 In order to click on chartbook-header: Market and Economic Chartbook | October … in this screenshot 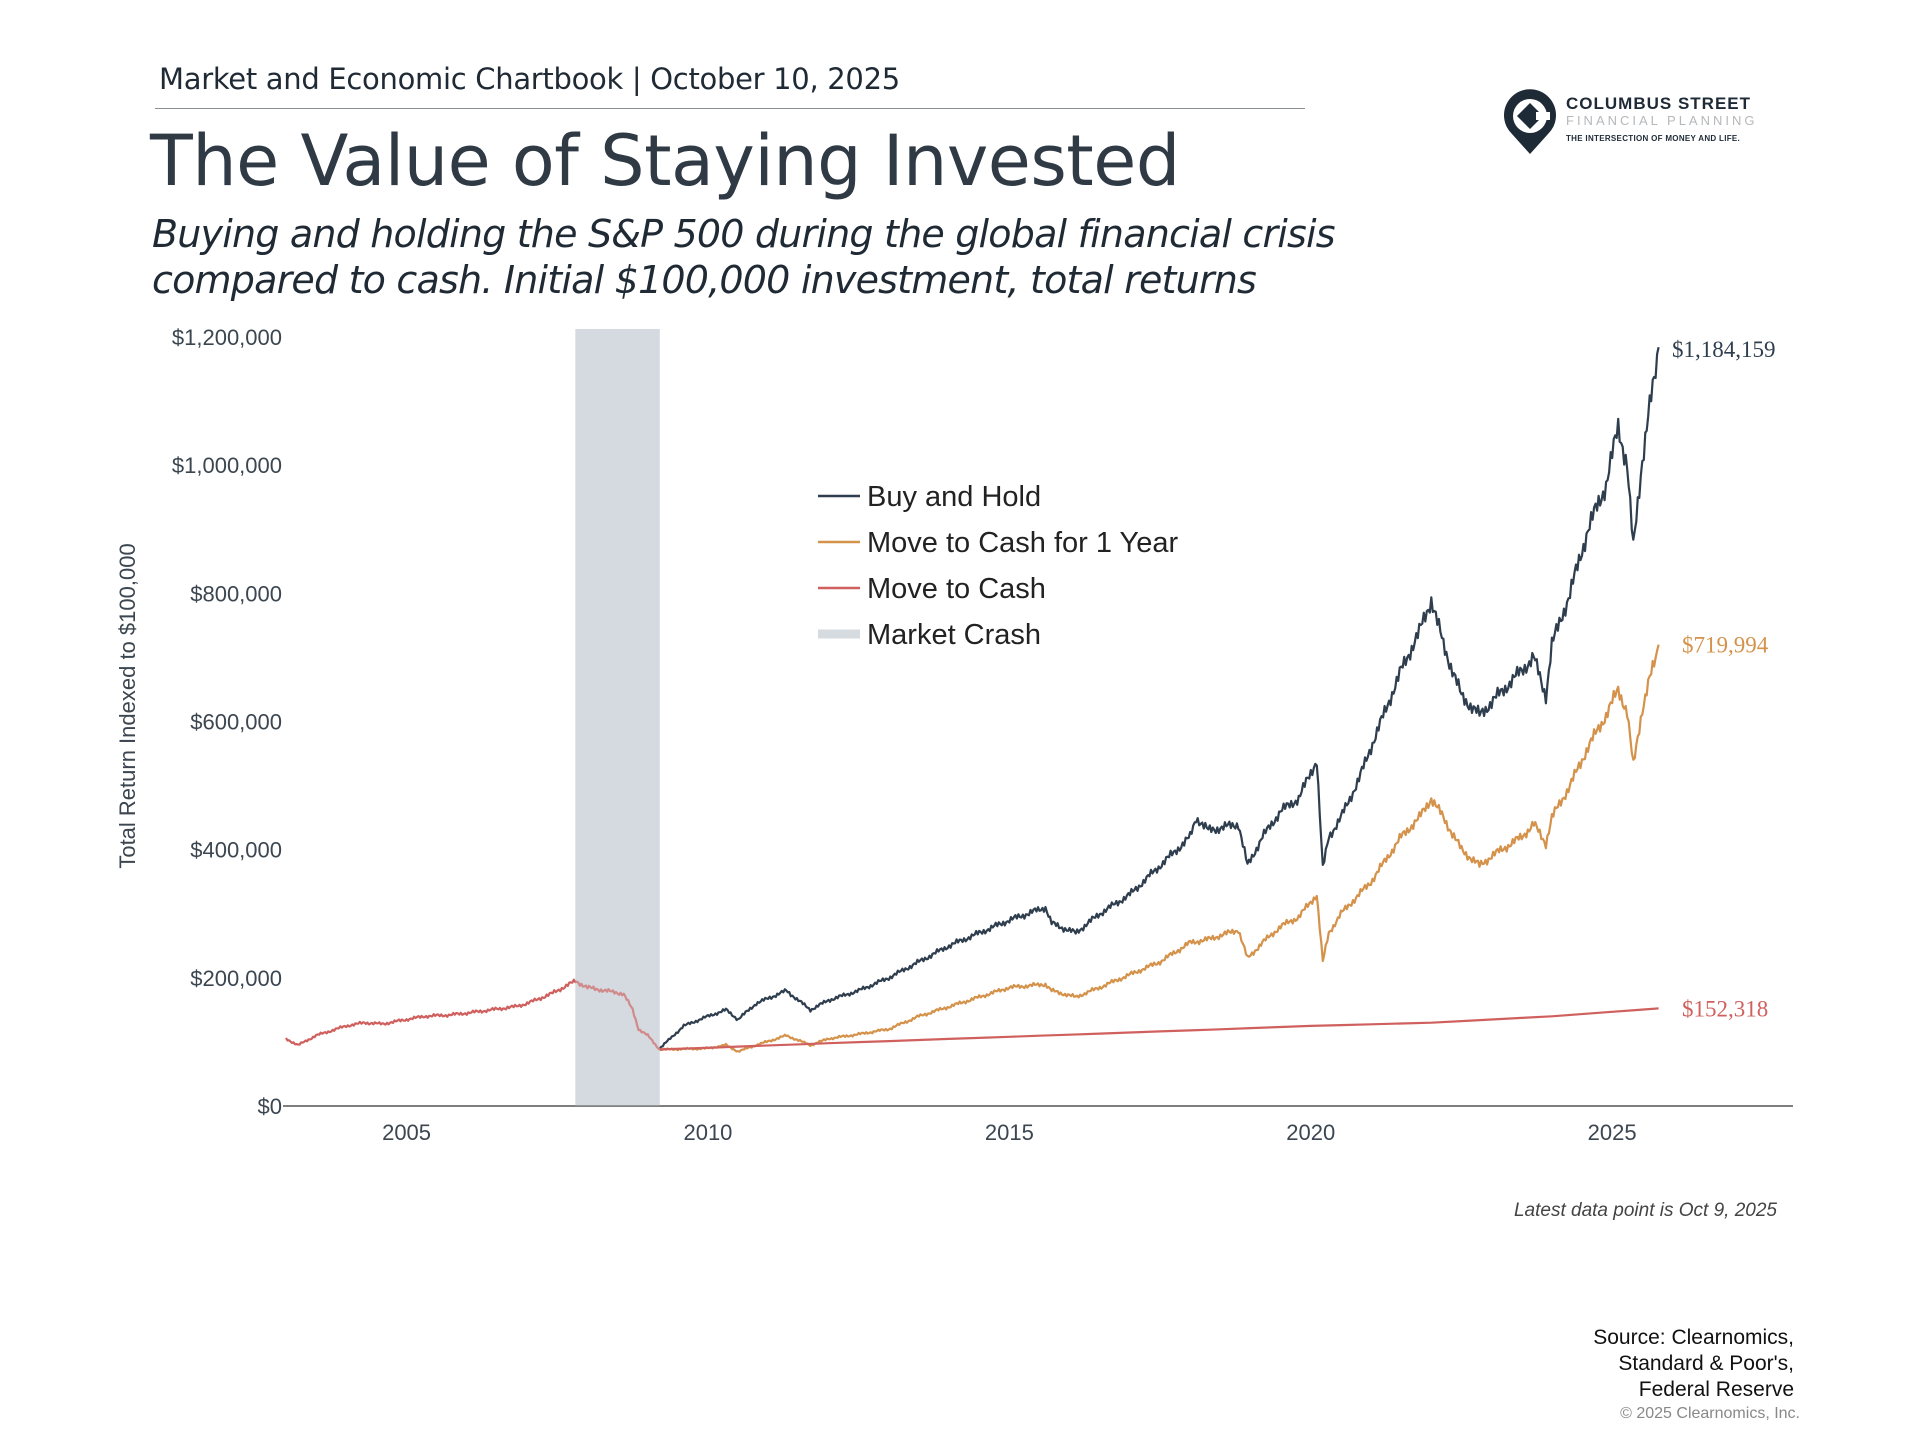, I will do `click(529, 79)`.